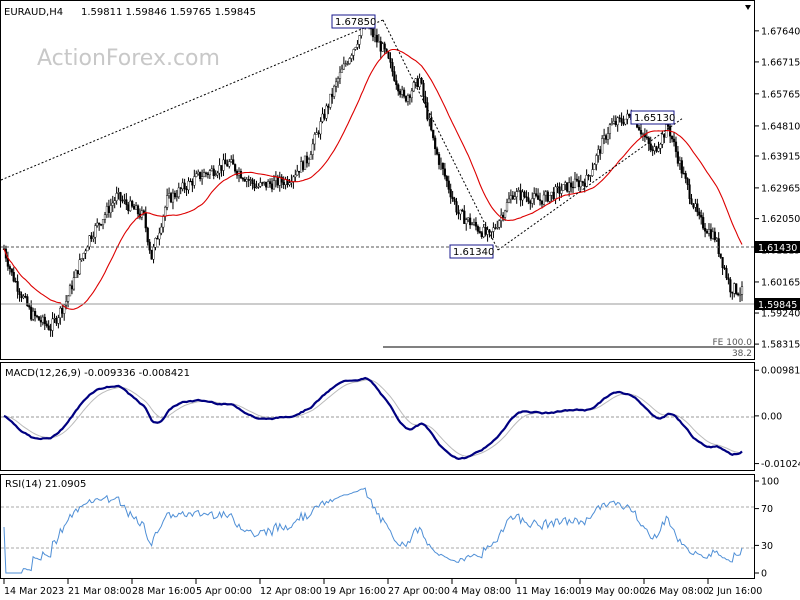  I want to click on level-price-tag-text: 1.61430, so click(777, 248).